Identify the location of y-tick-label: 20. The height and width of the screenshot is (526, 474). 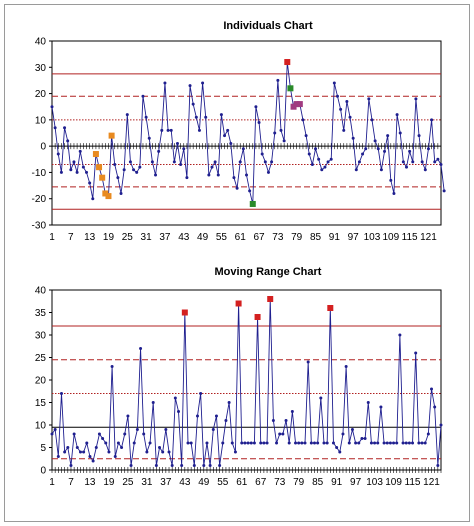
(41, 381).